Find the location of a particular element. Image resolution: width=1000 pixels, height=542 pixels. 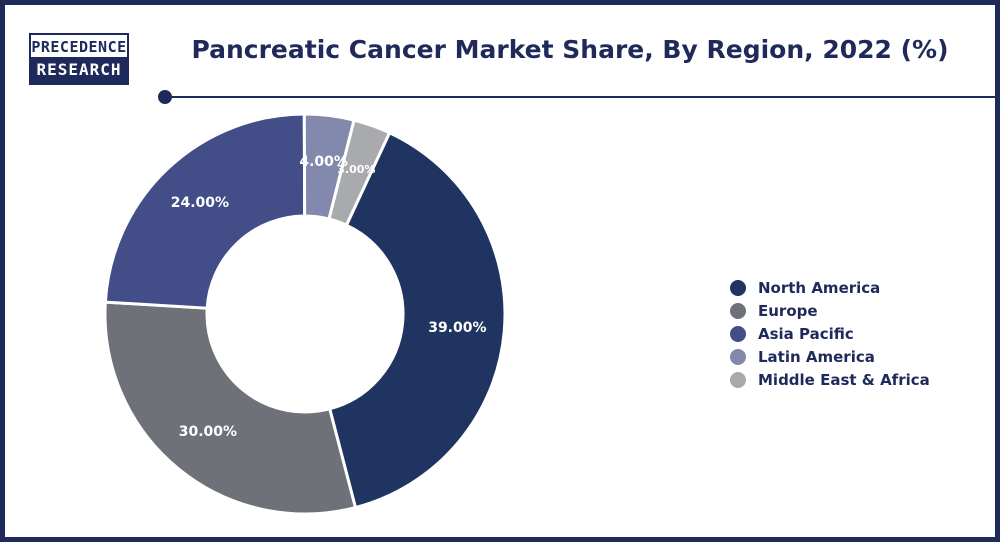

legend-label-latin-america: Latin America is located at coordinates (816, 356).